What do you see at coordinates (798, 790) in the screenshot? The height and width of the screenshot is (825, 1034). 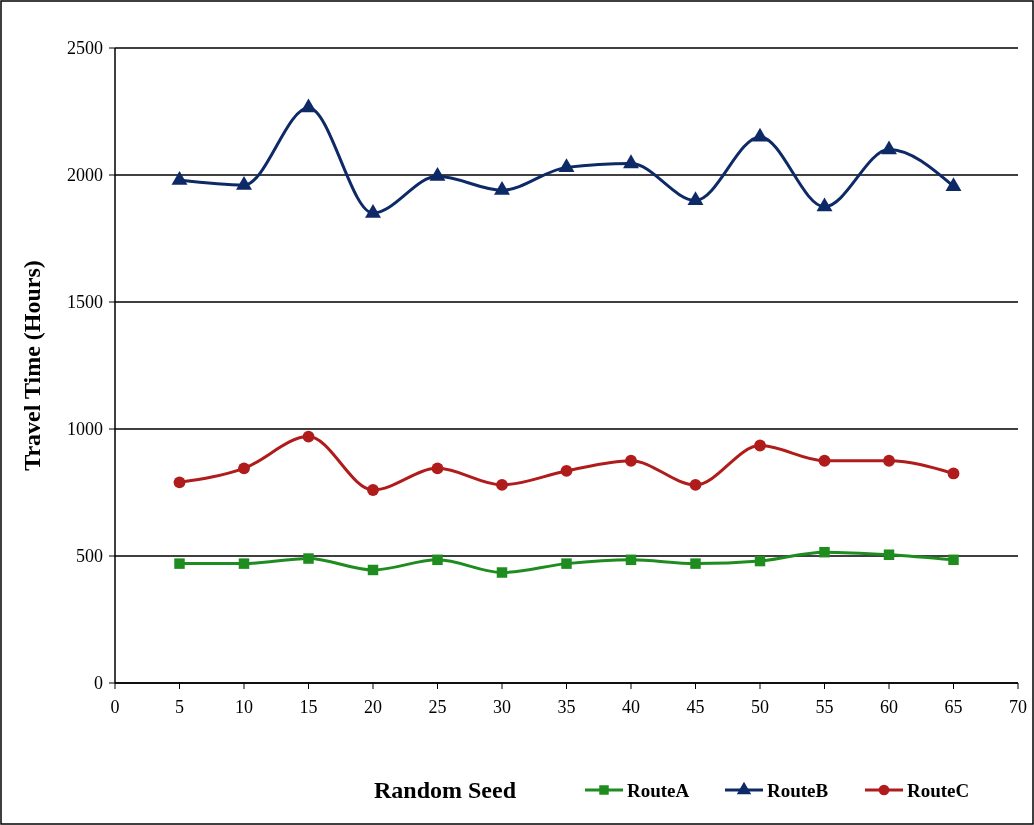 I see `legend-label: RouteB` at bounding box center [798, 790].